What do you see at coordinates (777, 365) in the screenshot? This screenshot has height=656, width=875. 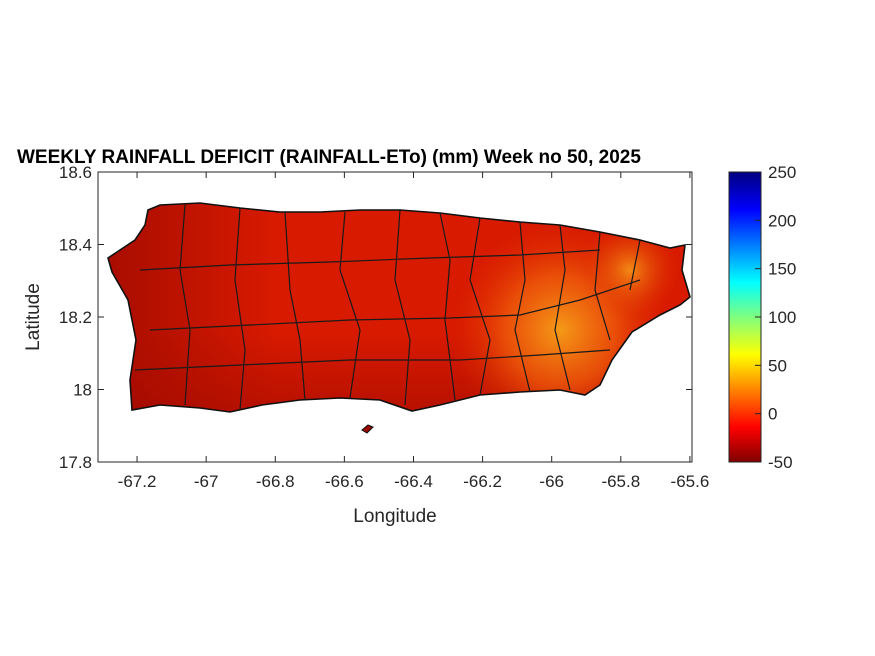 I see `colorbar-tick-label: 50` at bounding box center [777, 365].